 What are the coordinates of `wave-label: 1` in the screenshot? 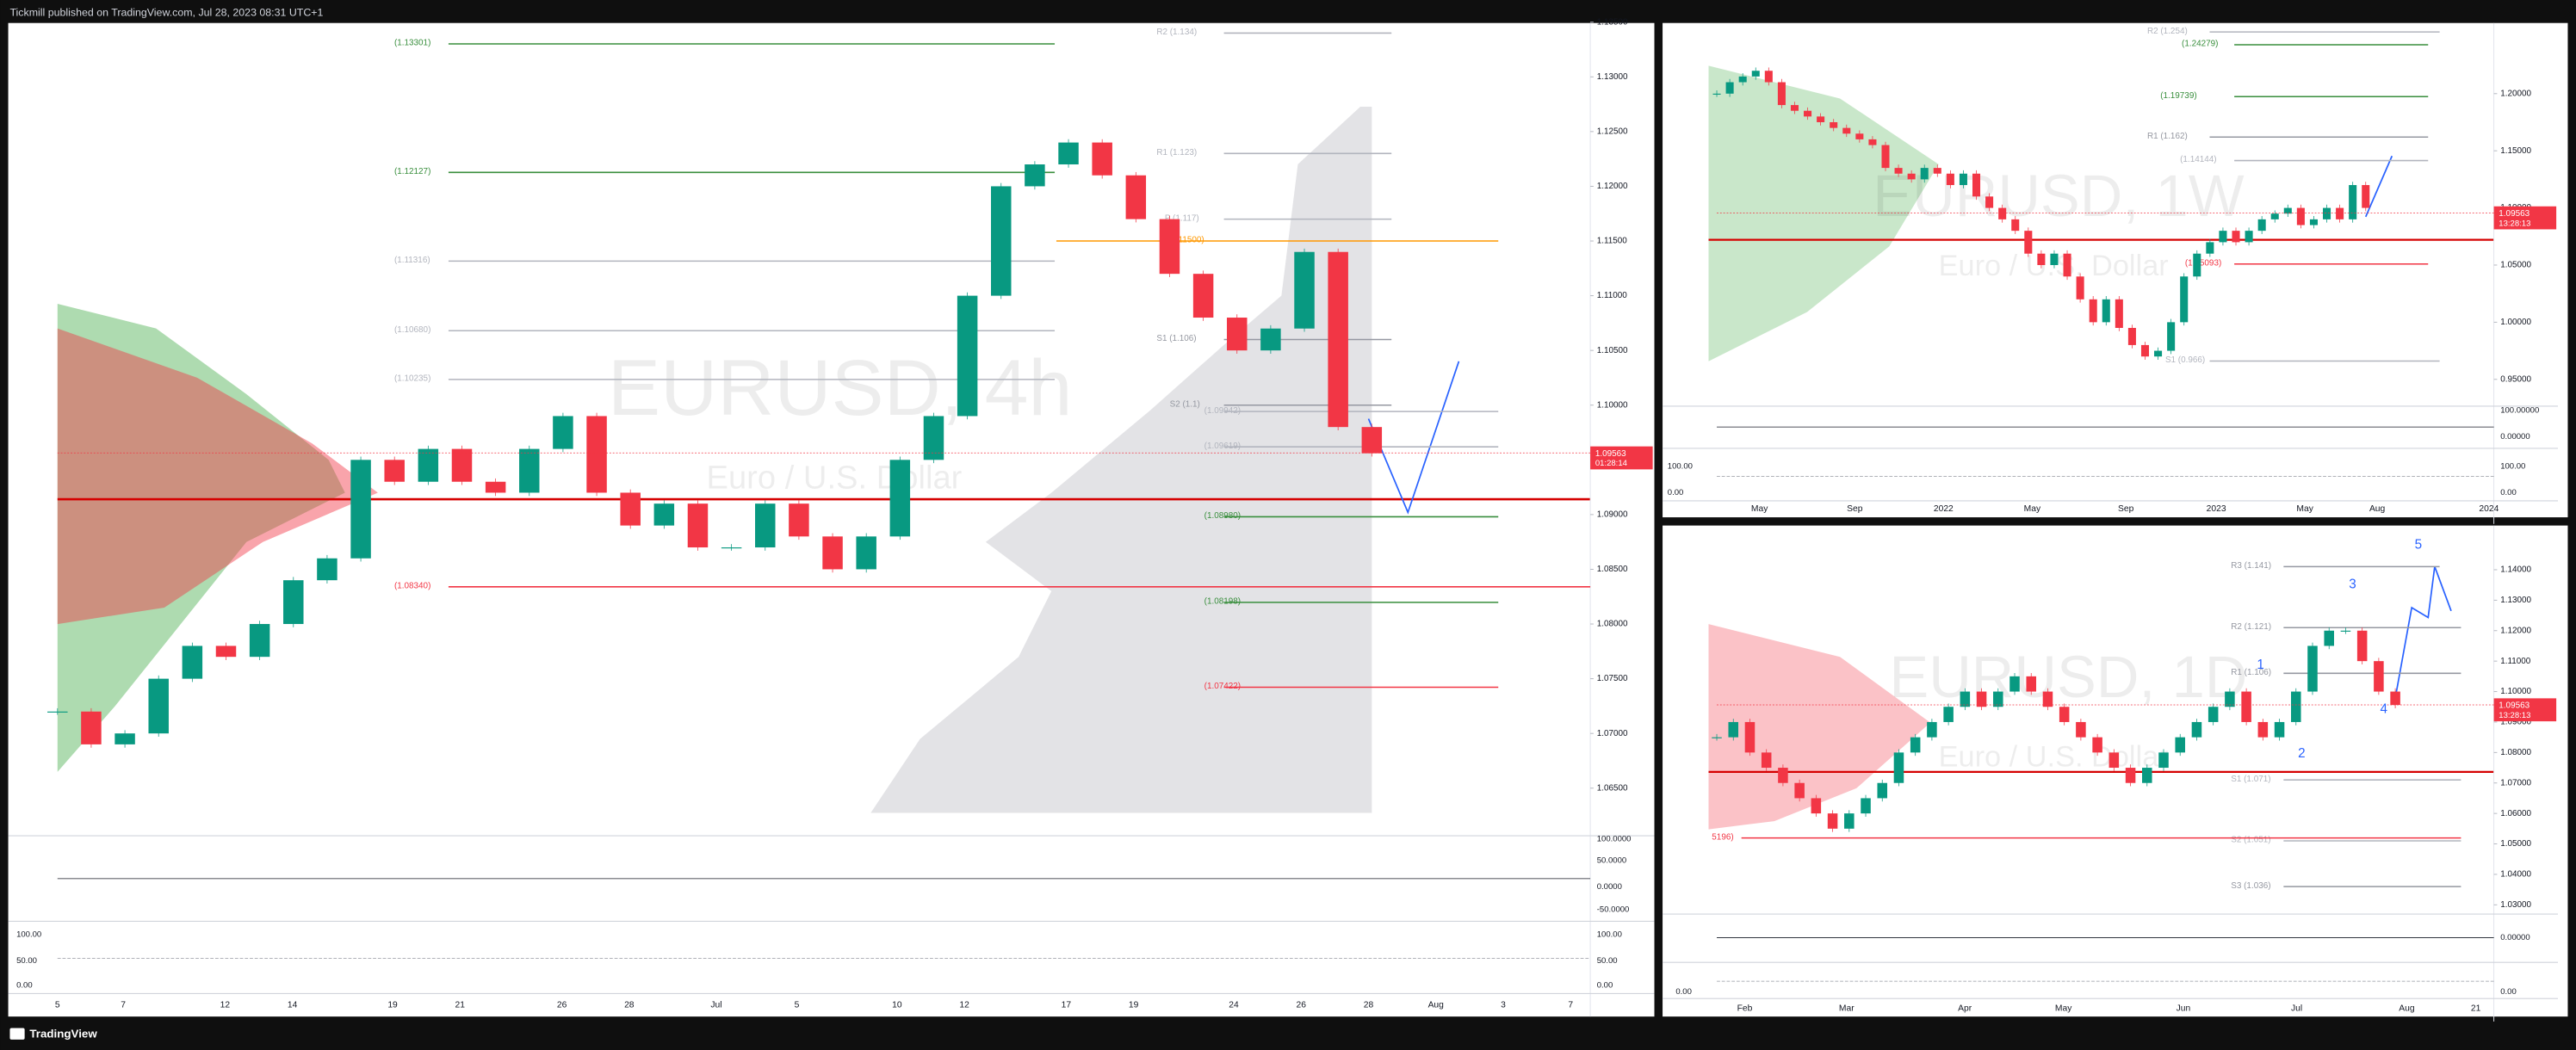 It's located at (2260, 665).